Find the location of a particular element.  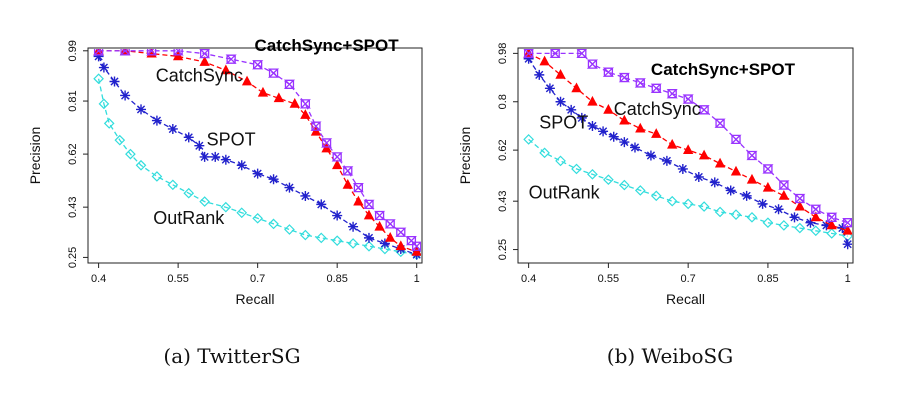

x-tick-label-2-1: 0.55 is located at coordinates (608, 279).